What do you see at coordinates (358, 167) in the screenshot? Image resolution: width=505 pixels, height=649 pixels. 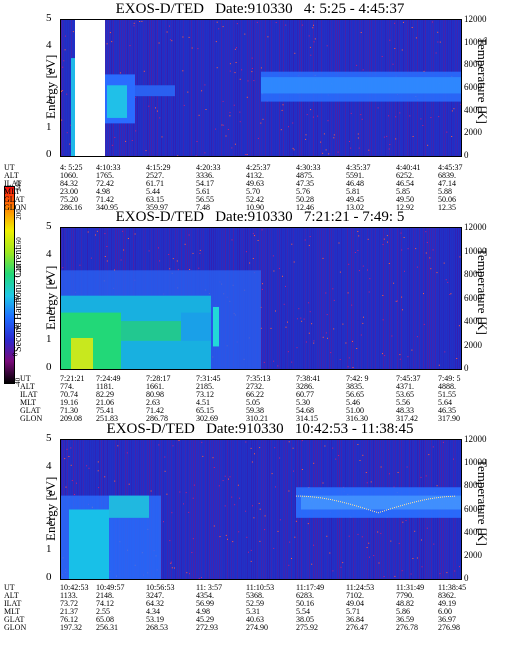 I see `ephemeris-value: 4:35:37` at bounding box center [358, 167].